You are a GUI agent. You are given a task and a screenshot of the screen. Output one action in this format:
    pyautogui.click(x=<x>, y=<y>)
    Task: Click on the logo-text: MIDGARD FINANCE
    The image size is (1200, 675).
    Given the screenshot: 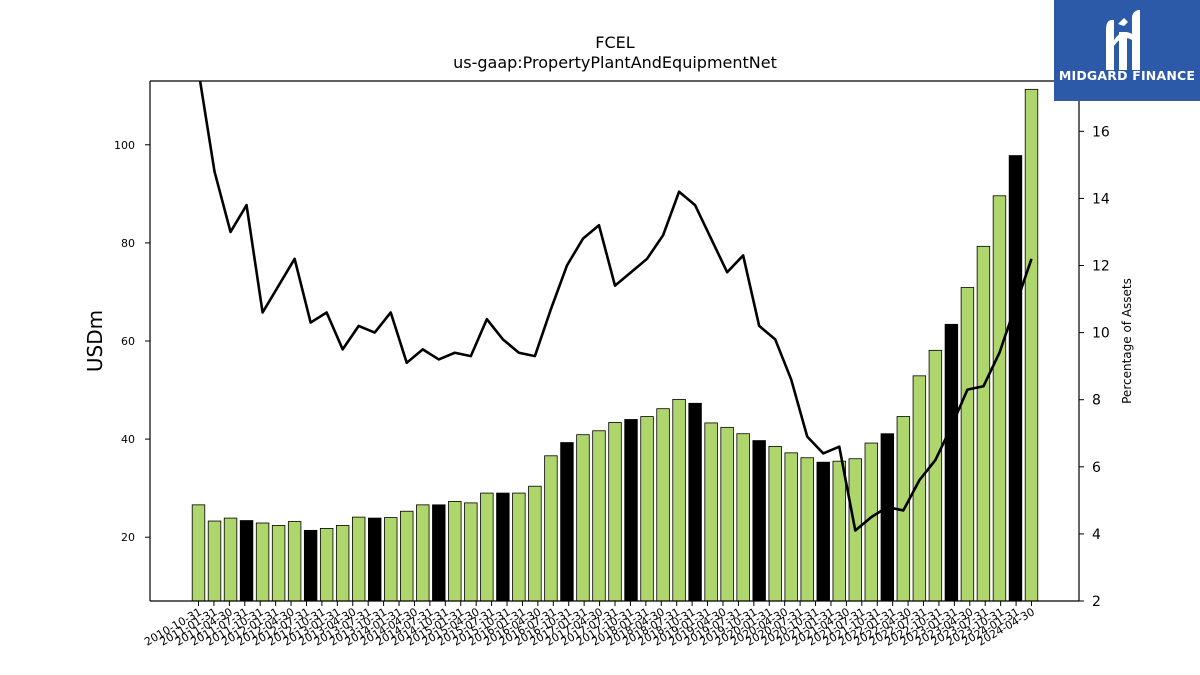 What is the action you would take?
    pyautogui.click(x=1127, y=75)
    